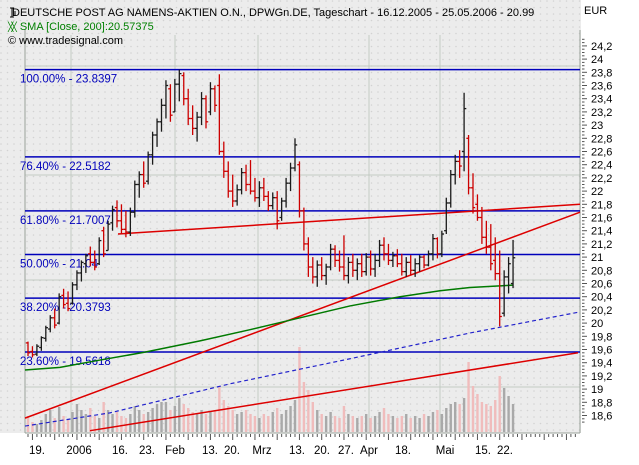 This screenshot has width=639, height=465. Describe the element at coordinates (601, 298) in the screenshot. I see `y-axis-label: 20,4` at that location.